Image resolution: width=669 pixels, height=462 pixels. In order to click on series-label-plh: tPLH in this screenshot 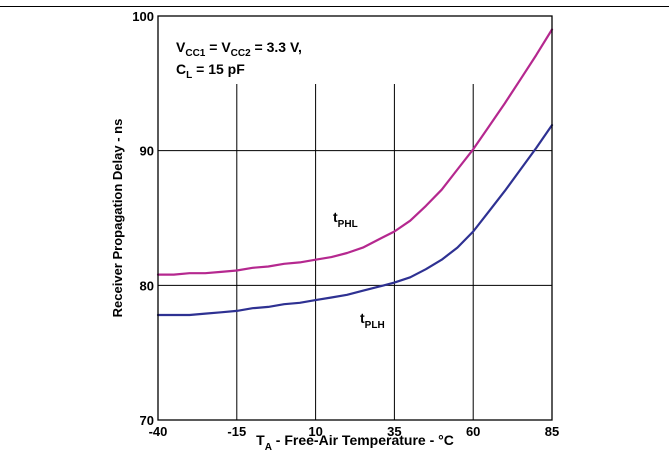, I will do `click(372, 320)`.